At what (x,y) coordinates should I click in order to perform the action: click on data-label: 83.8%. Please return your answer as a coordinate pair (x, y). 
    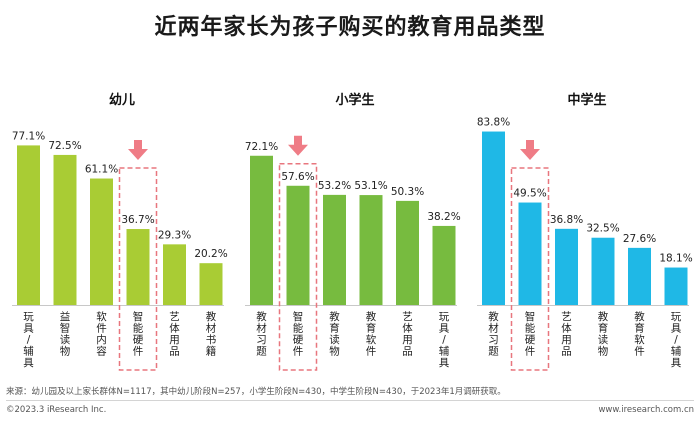
    Looking at the image, I should click on (493, 123).